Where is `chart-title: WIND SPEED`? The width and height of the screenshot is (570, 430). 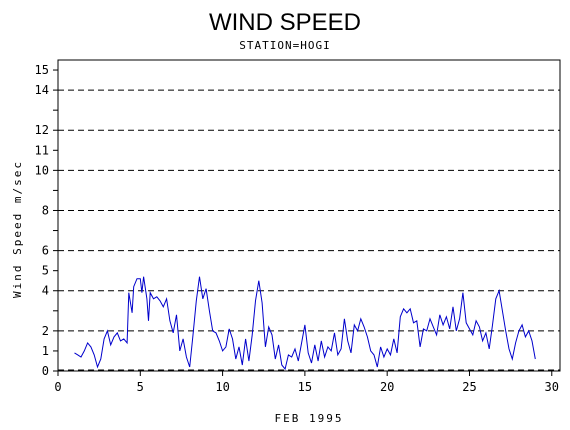
chart-title: WIND SPEED is located at coordinates (285, 22).